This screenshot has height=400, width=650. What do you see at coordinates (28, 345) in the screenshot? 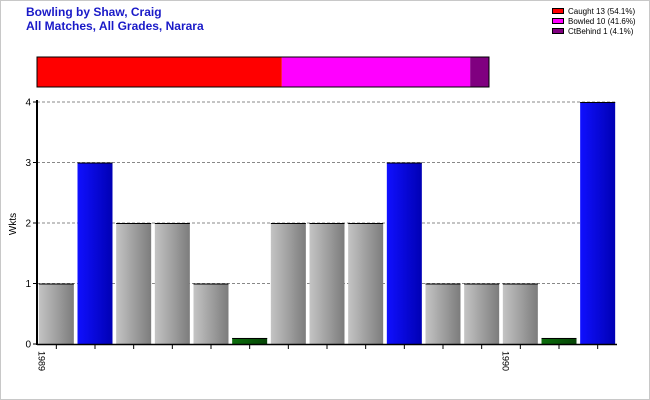
I see `y-tick-label: 0` at bounding box center [28, 345].